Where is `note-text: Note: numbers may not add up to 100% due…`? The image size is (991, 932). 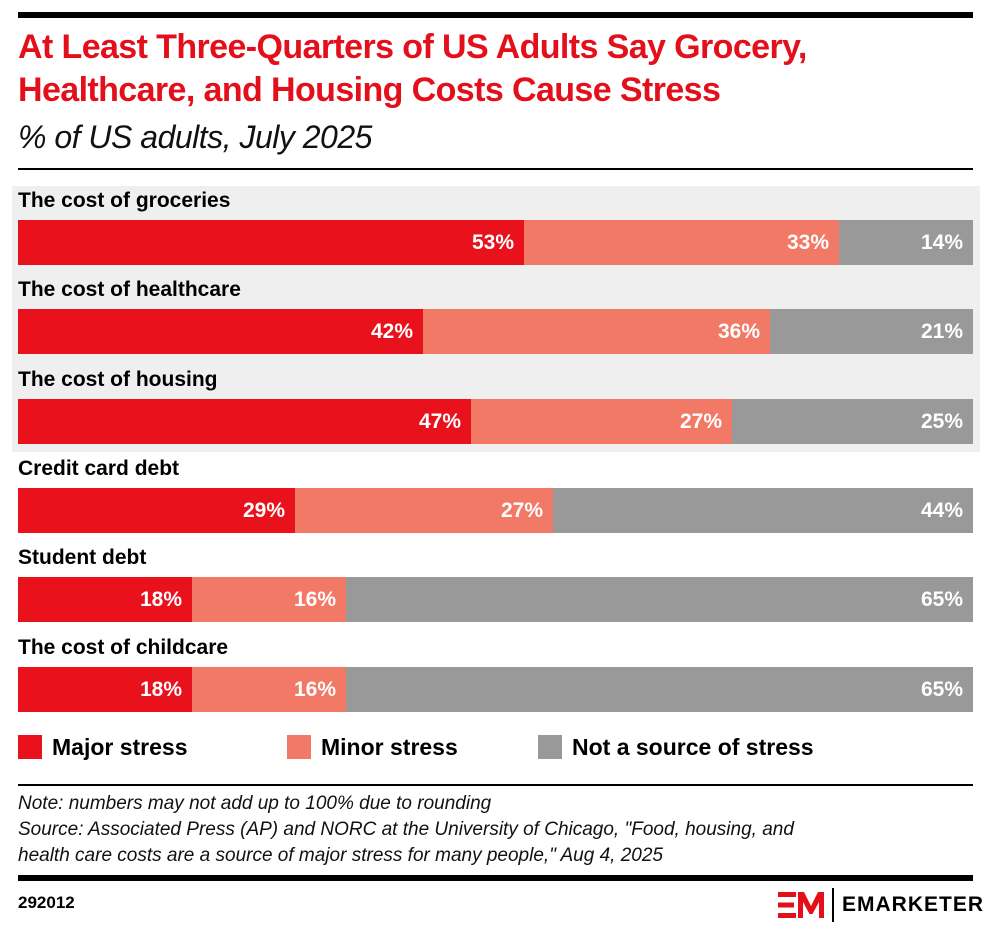
note-text: Note: numbers may not add up to 100% due… is located at coordinates (255, 803).